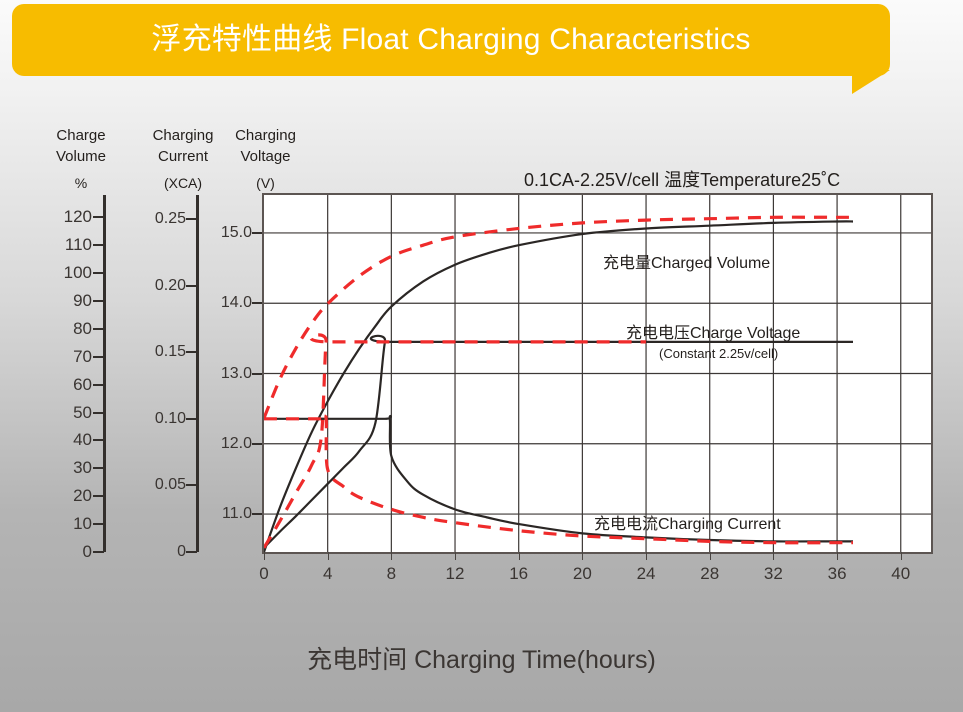  I want to click on axis-unit-charging-current: (XCA), so click(183, 183).